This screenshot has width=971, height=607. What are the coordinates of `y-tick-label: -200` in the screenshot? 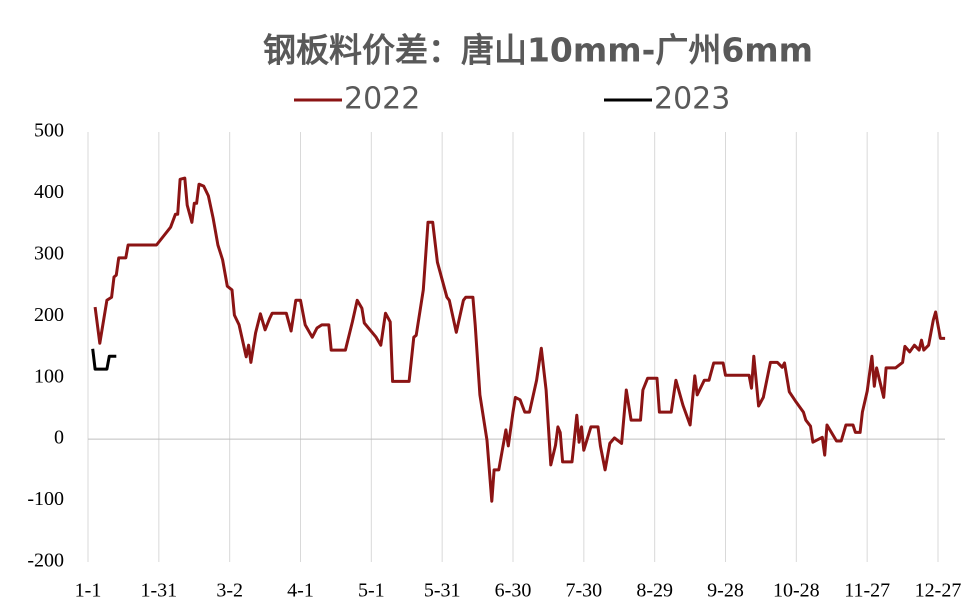 It's located at (45, 561).